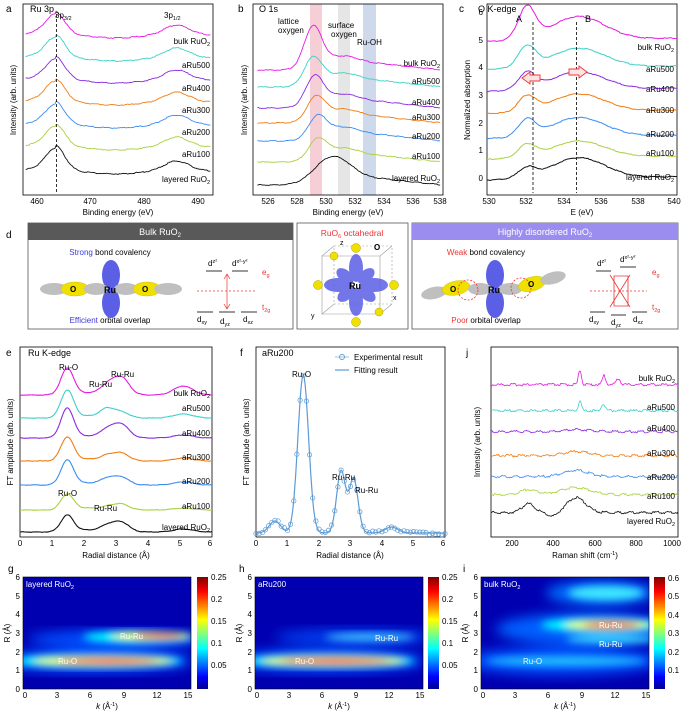  I want to click on wt-i-ytick-3: 3, so click(476, 633).